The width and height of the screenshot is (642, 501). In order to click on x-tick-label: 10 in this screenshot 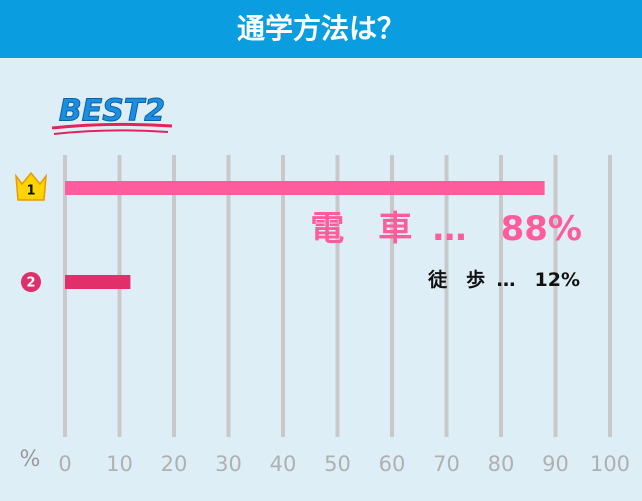, I will do `click(119, 464)`.